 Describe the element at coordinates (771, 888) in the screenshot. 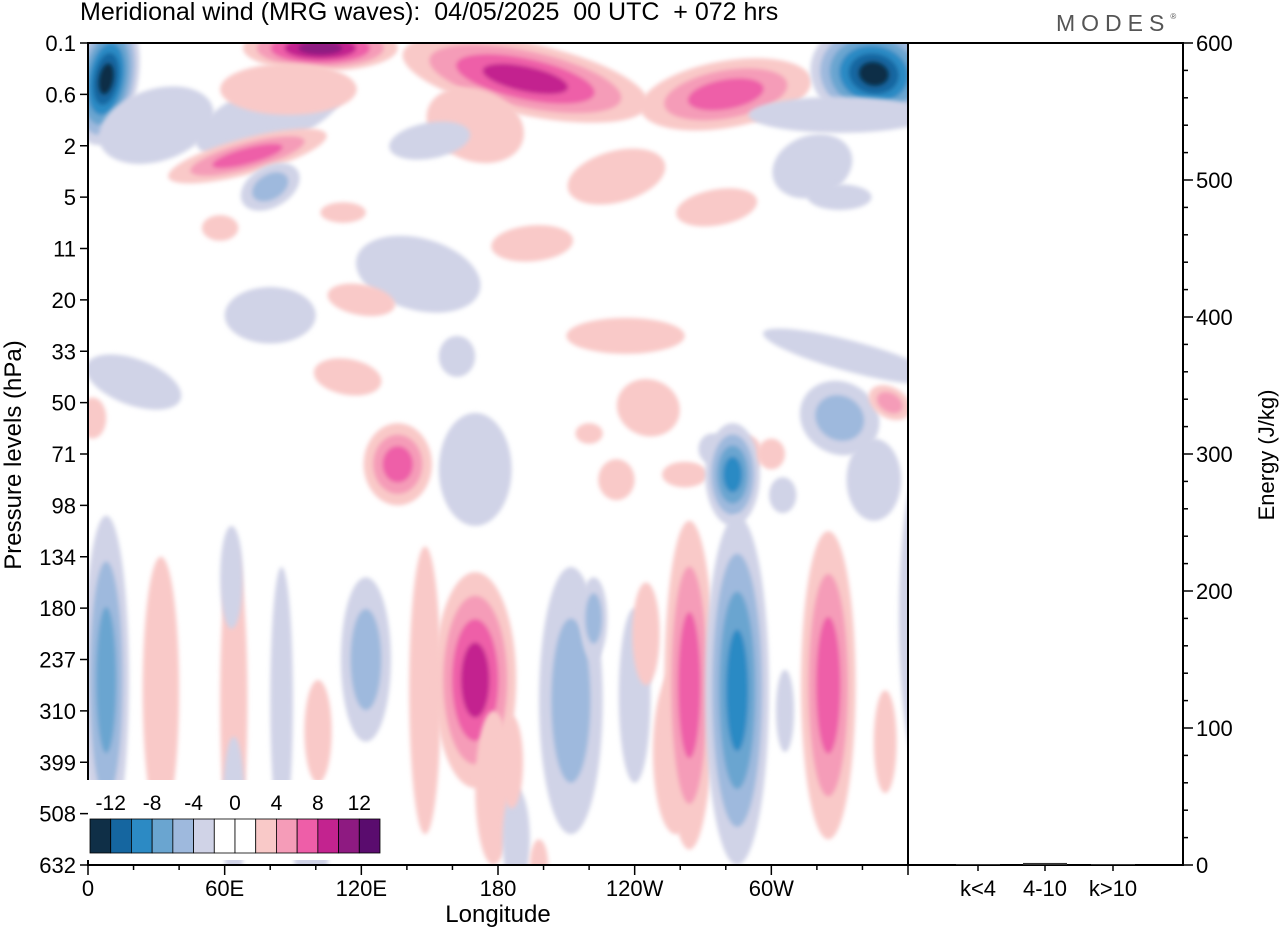

I see `x-tick-label: 60W` at that location.